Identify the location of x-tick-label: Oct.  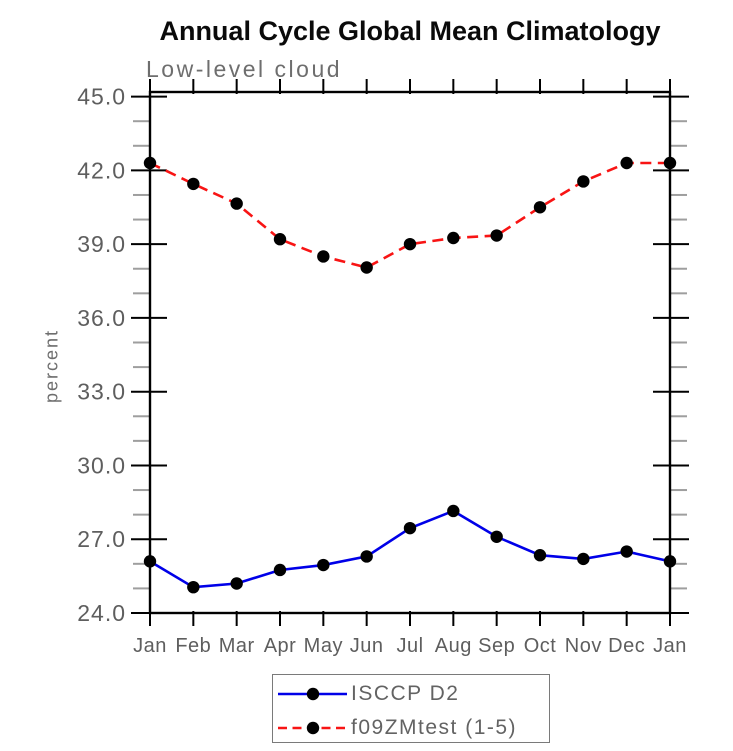
(540, 646).